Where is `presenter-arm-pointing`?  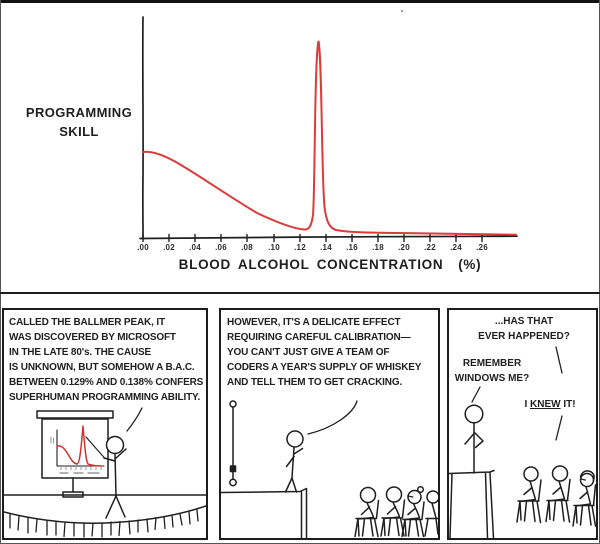
presenter-arm-pointing is located at coordinates (109, 459).